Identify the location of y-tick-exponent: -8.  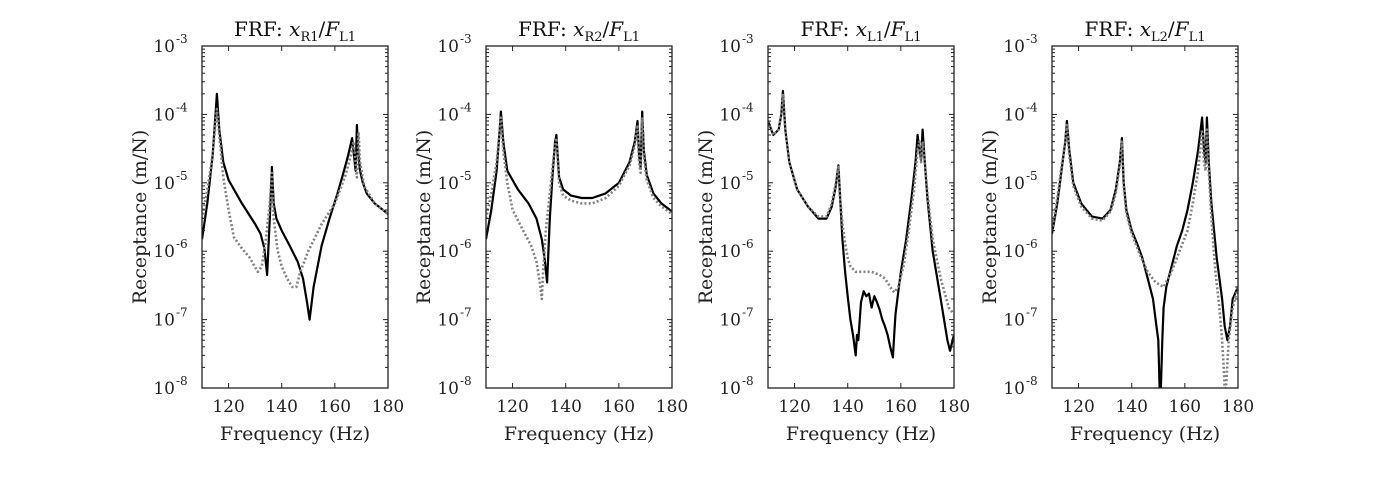
(466, 381).